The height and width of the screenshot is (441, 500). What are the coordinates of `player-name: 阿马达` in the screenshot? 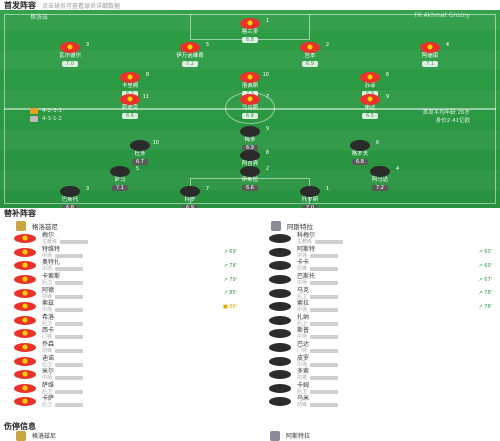 It's located at (380, 180).